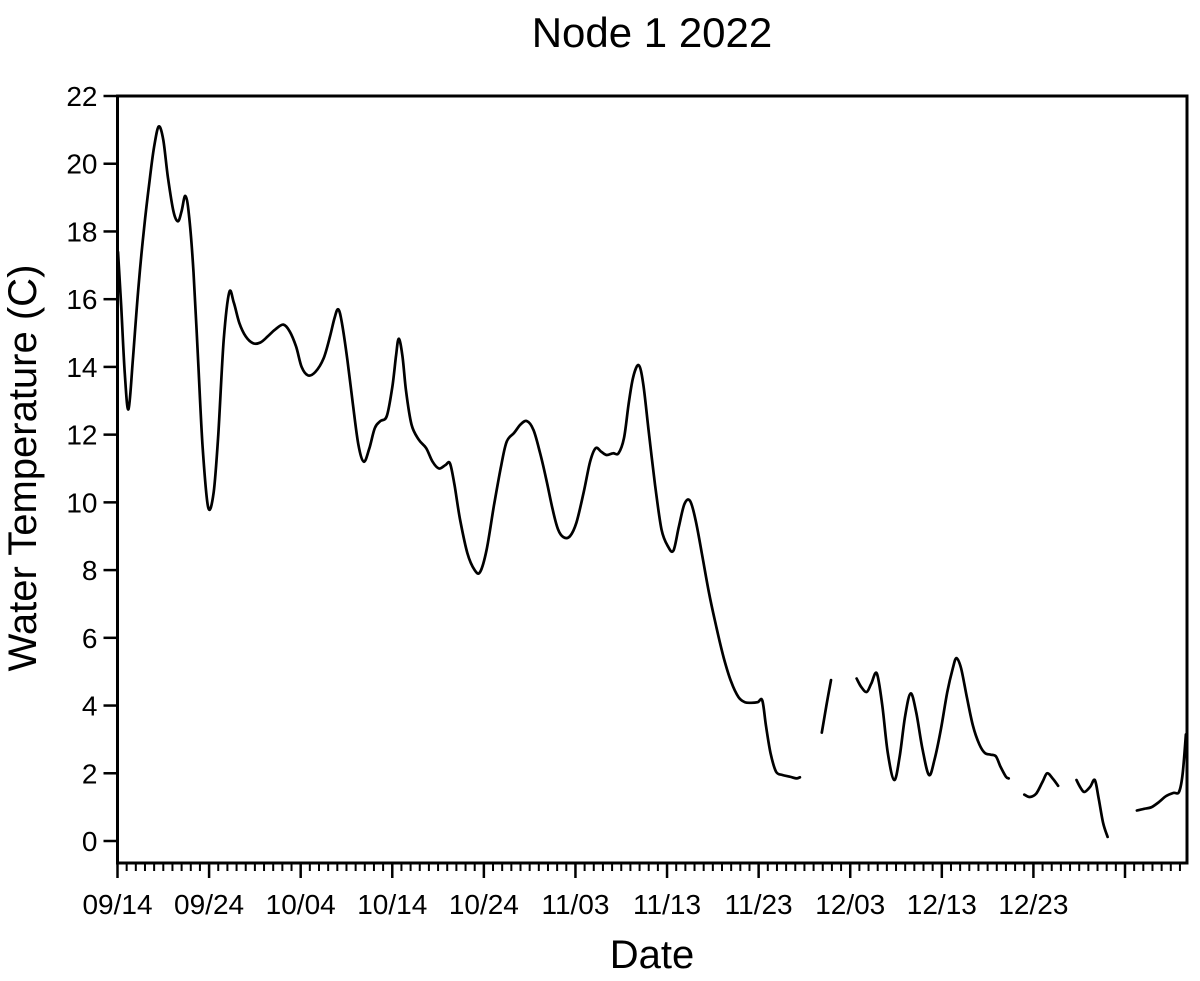 Image resolution: width=1200 pixels, height=981 pixels. Describe the element at coordinates (90, 773) in the screenshot. I see `y-tick-label: 2` at that location.